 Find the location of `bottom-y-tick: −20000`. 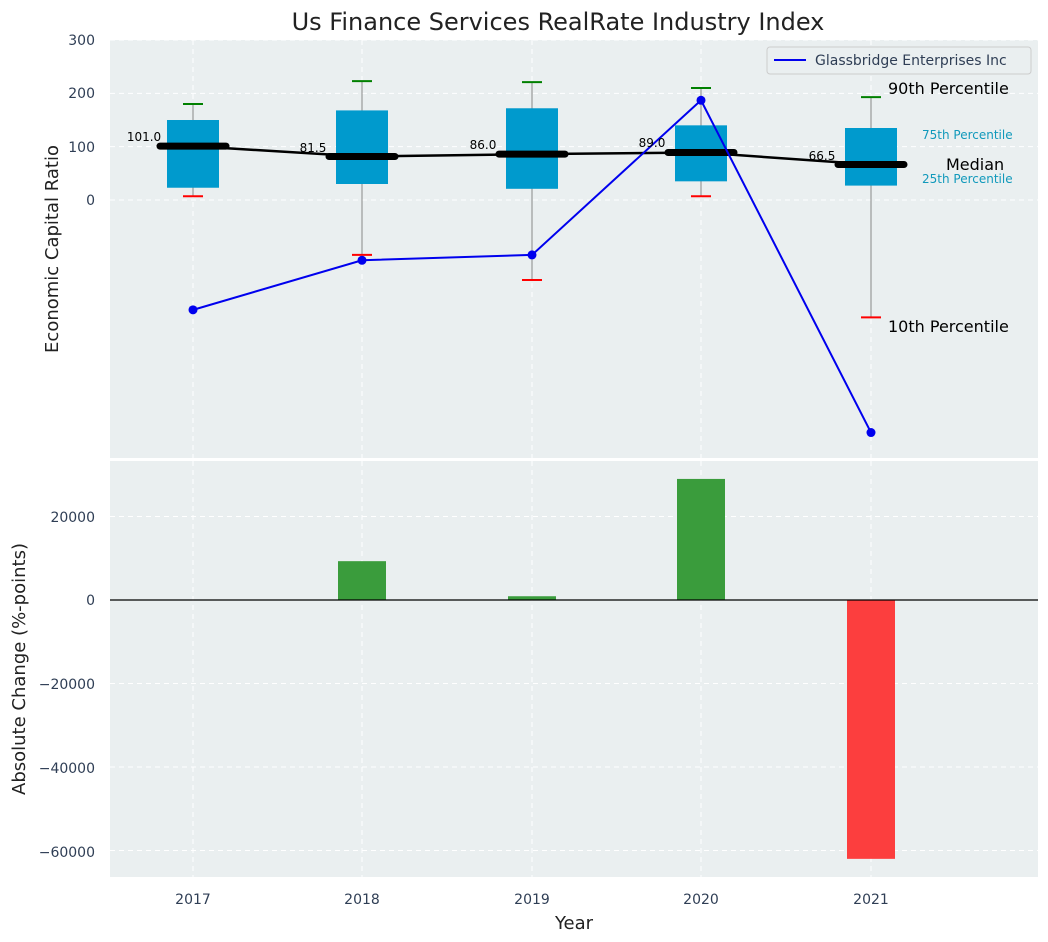

bottom-y-tick: −20000 is located at coordinates (67, 685).